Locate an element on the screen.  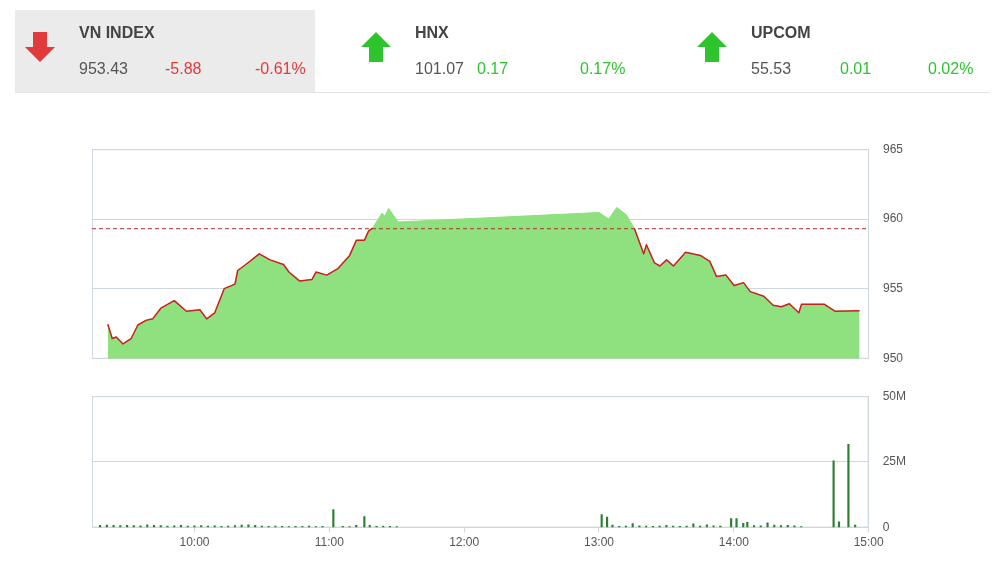
x-tick-label: 14:00 is located at coordinates (734, 542).